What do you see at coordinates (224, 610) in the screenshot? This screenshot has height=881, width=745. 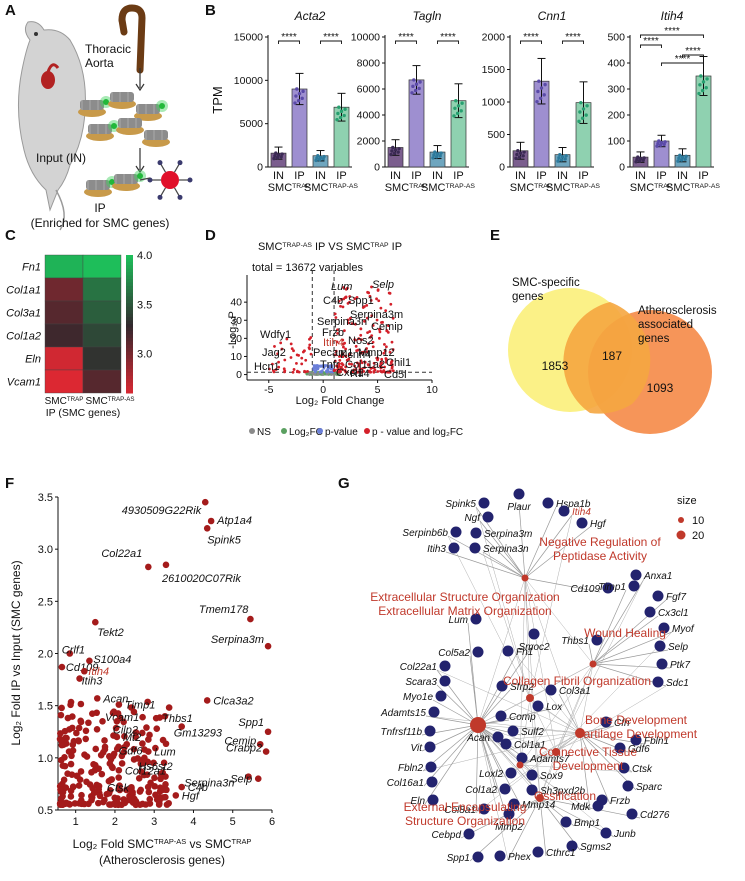 I see `scatter-point-label: Tmem178` at bounding box center [224, 610].